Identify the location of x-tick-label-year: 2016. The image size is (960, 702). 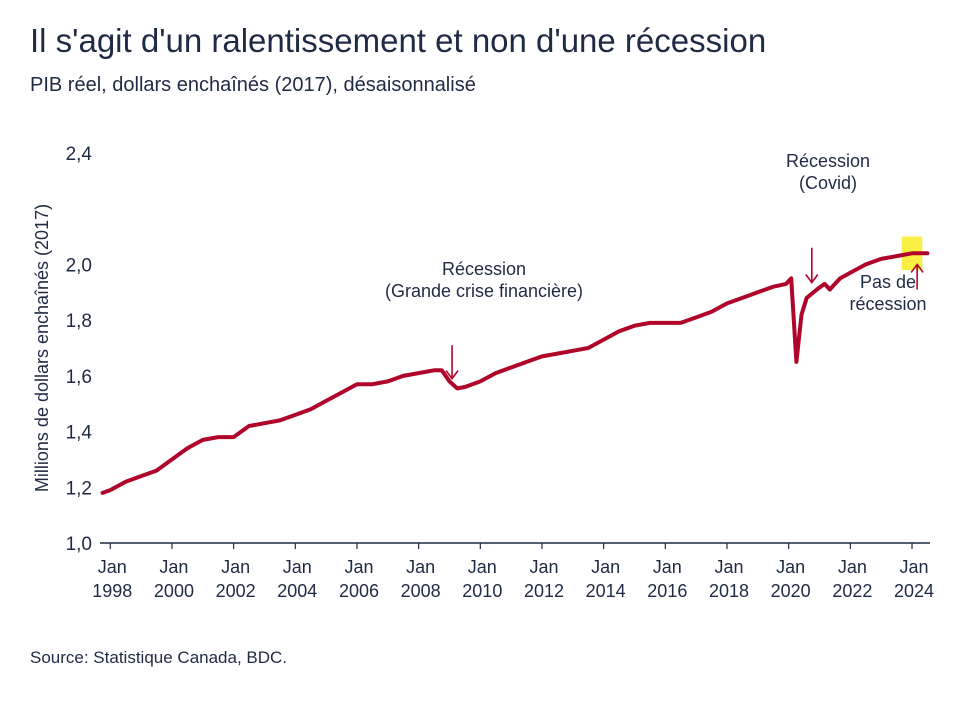
(667, 591).